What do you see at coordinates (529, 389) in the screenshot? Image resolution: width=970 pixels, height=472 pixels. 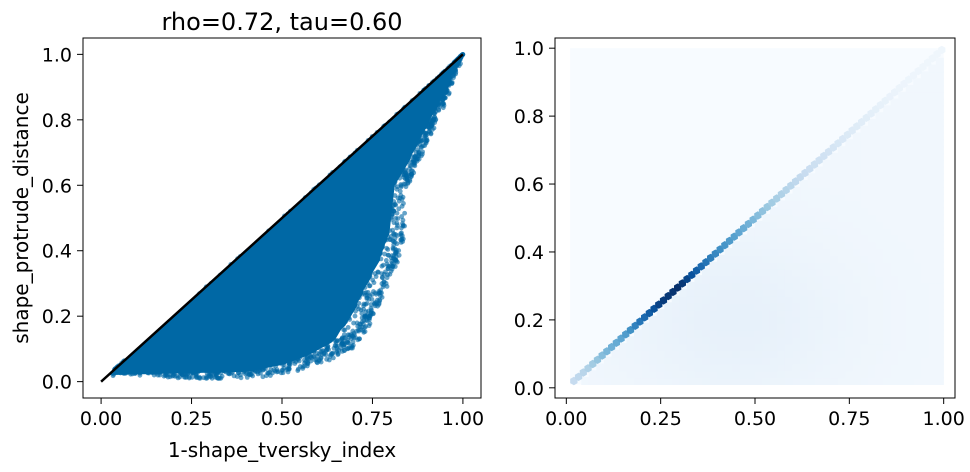 I see `heatmap-y-tick-label: 0.0` at bounding box center [529, 389].